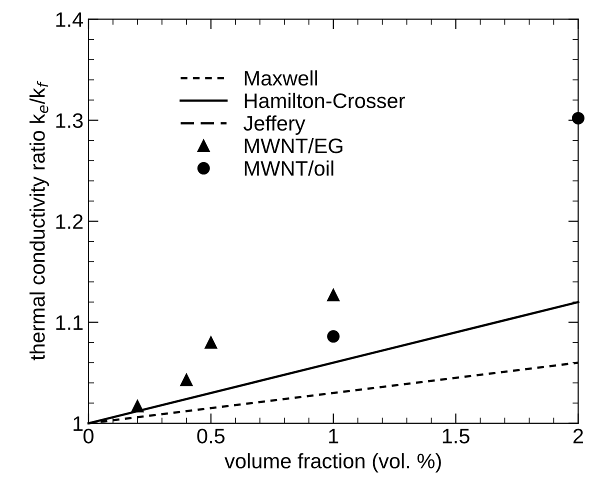 This screenshot has height=481, width=590. I want to click on legend-label: Maxwell, so click(281, 78).